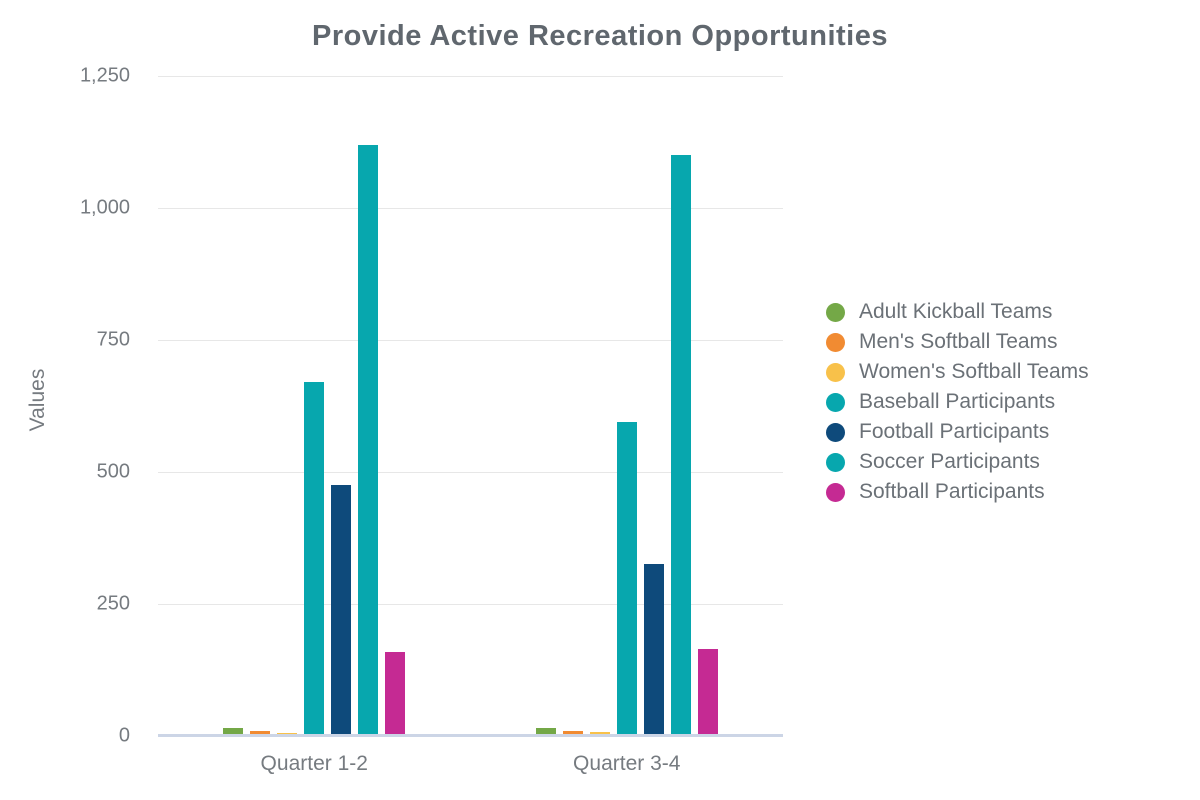 The height and width of the screenshot is (800, 1200). What do you see at coordinates (104, 207) in the screenshot?
I see `y-tick-label-1-000: 1,000` at bounding box center [104, 207].